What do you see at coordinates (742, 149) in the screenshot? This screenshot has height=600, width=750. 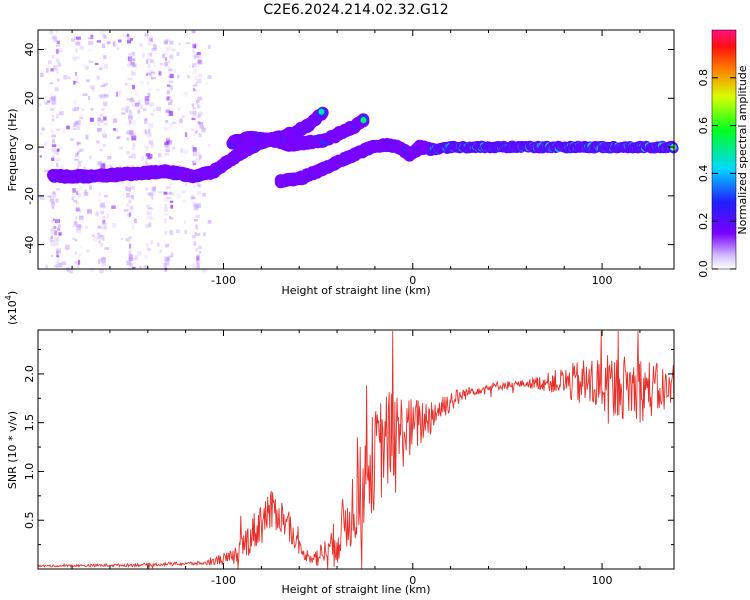 I see `colorbar-label: Normalized spectral amplitude` at bounding box center [742, 149].